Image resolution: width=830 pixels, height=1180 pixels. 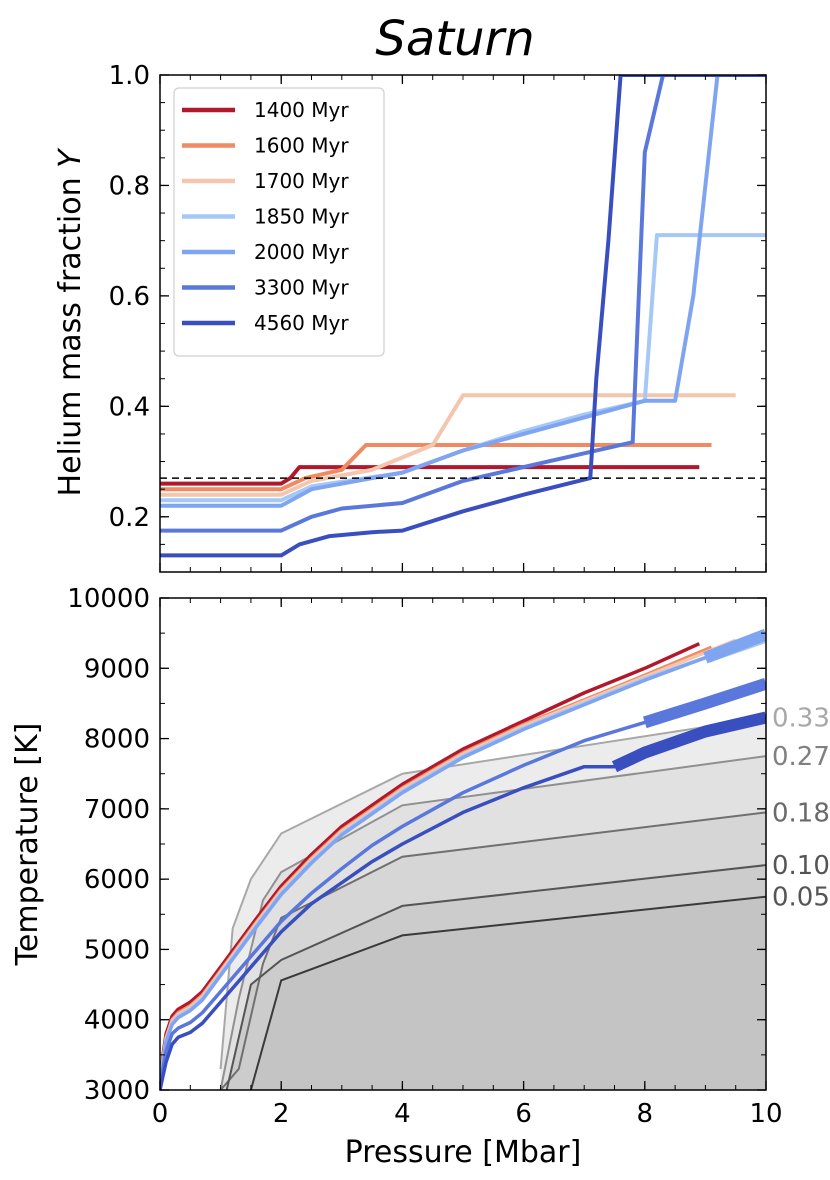 What do you see at coordinates (301, 323) in the screenshot?
I see `legend-label-7: 4560 Myr` at bounding box center [301, 323].